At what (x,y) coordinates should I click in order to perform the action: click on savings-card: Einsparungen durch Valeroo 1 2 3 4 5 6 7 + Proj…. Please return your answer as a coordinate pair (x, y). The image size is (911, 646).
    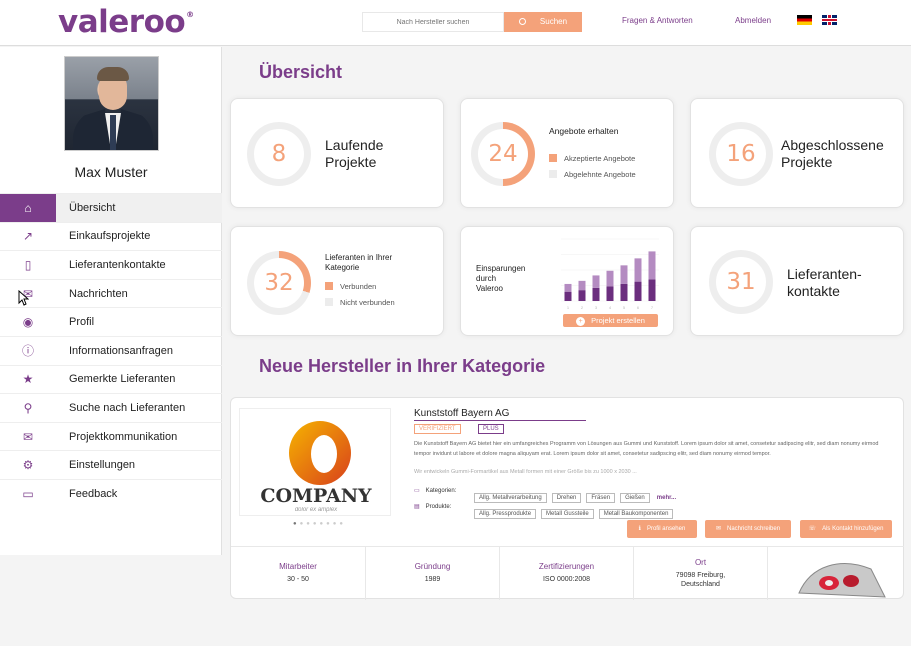
    Looking at the image, I should click on (567, 281).